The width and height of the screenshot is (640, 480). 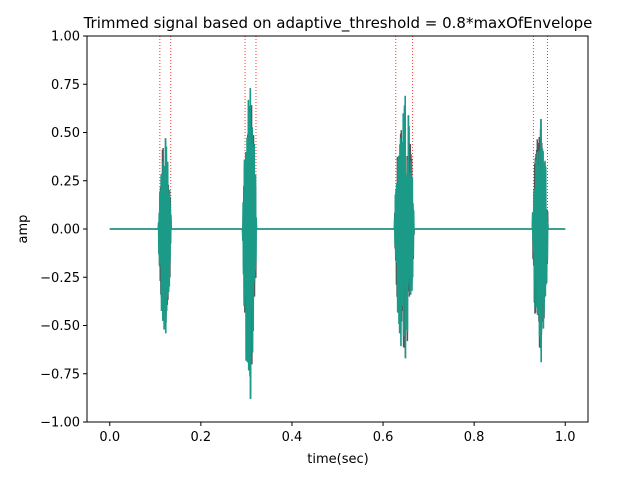 I want to click on y-axis-label: amp, so click(x=23, y=229).